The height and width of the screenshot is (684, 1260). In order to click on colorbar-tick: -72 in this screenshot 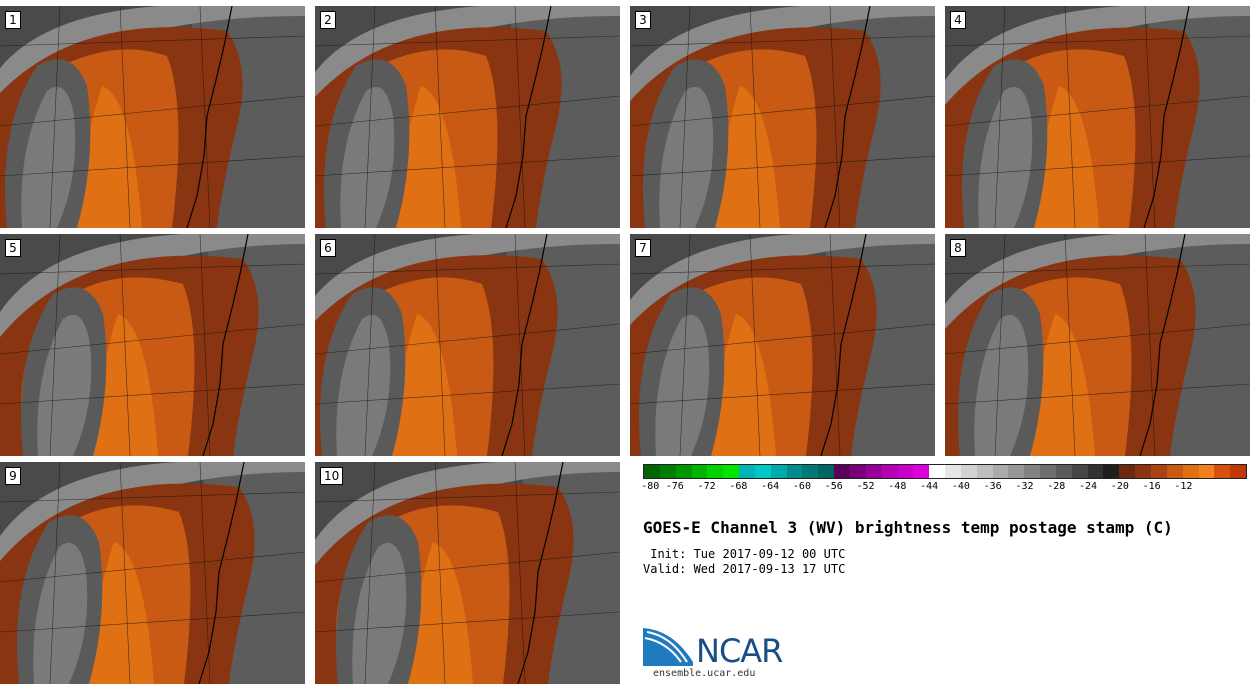, I will do `click(706, 486)`.